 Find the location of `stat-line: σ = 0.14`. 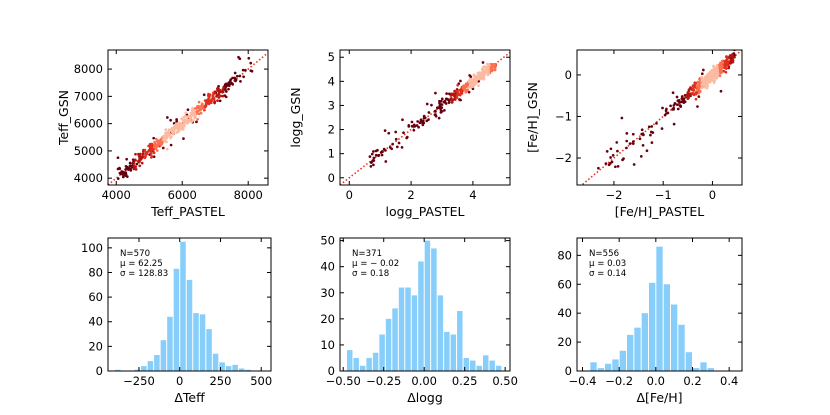

stat-line: σ = 0.14 is located at coordinates (607, 274).